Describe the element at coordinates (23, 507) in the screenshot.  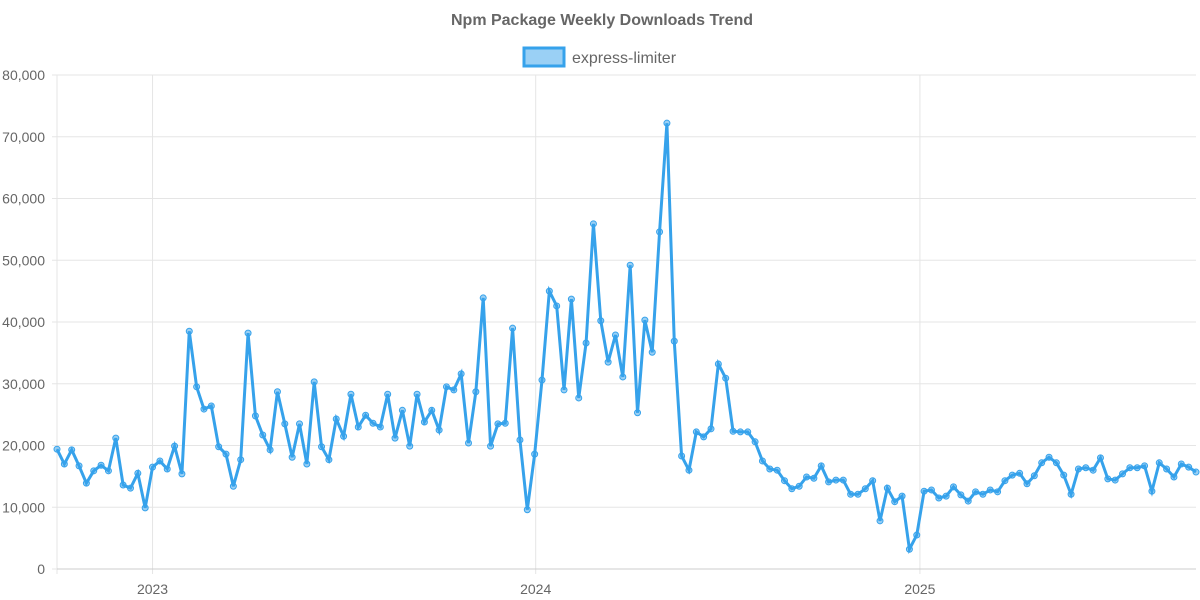
I see `y-tick-label: 10,000` at that location.